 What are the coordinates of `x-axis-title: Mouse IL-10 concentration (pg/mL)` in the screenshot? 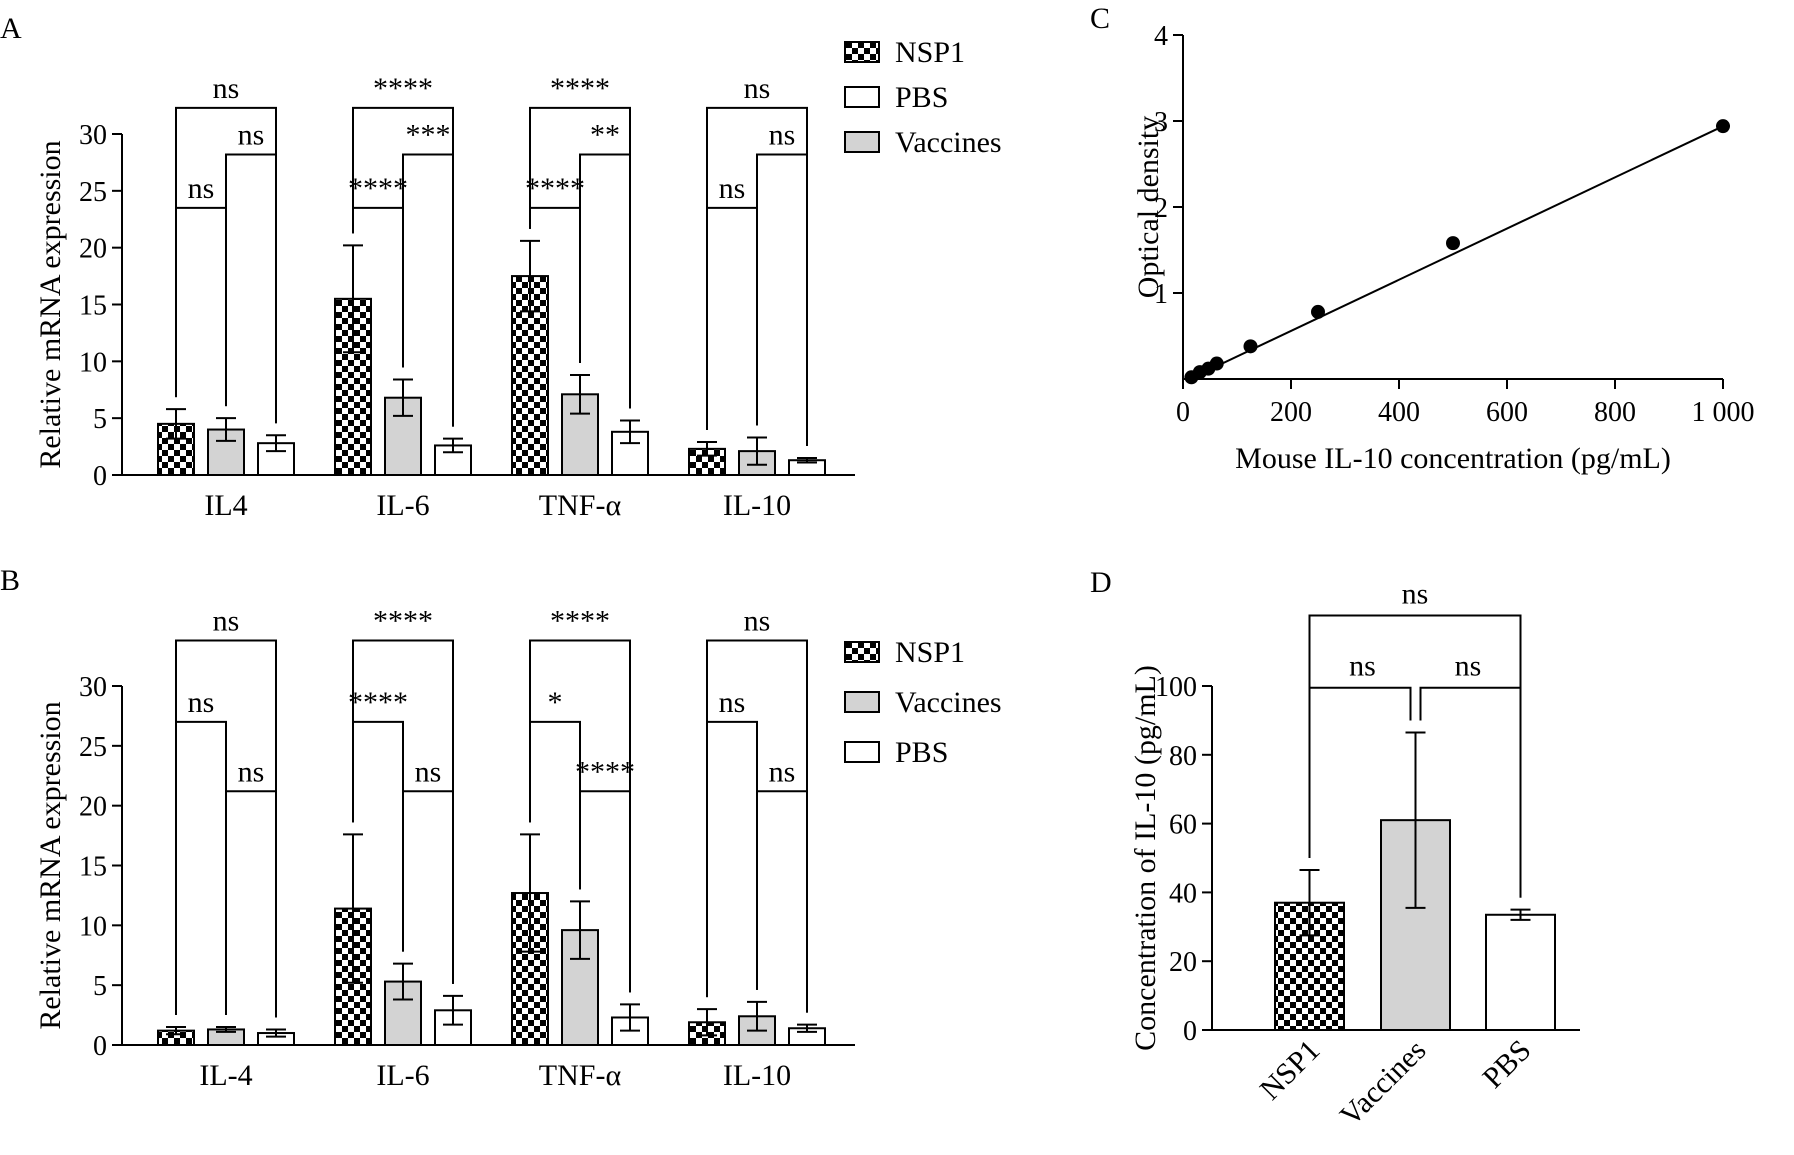 It's located at (1453, 458).